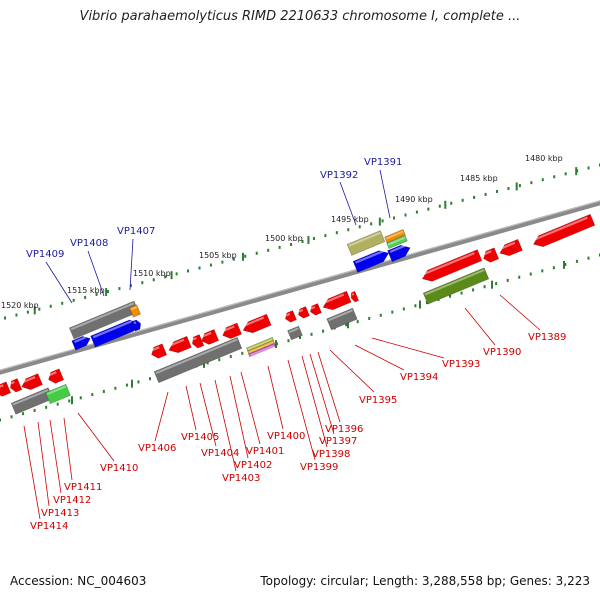 The height and width of the screenshot is (600, 600). What do you see at coordinates (456, 286) in the screenshot?
I see `feature-green-lower` at bounding box center [456, 286].